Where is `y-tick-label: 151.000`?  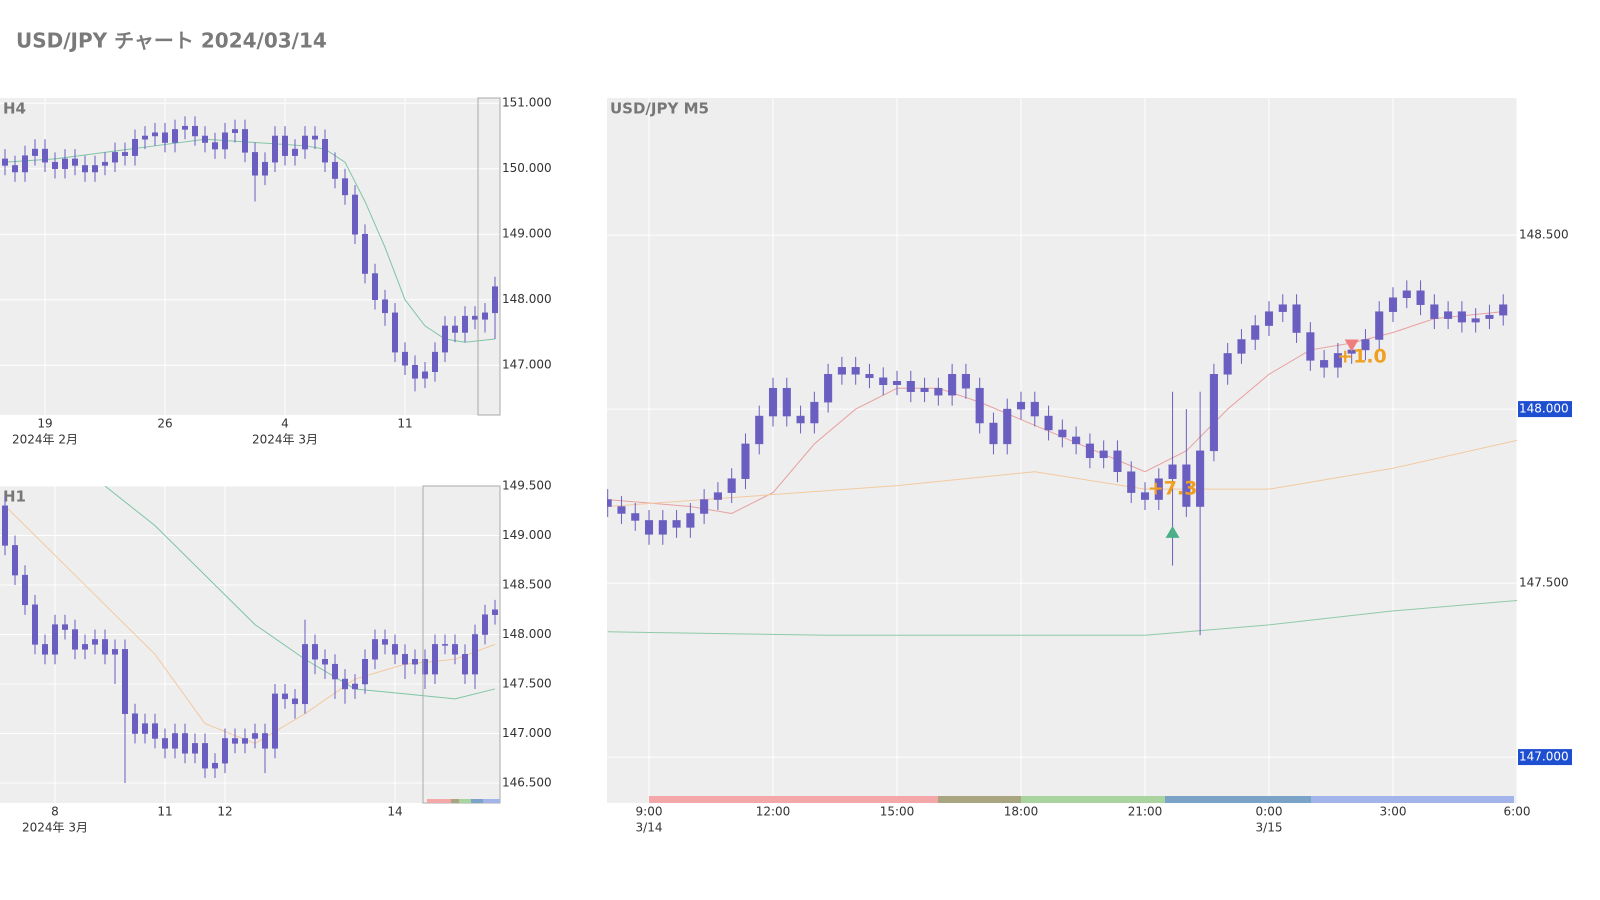
y-tick-label: 151.000 is located at coordinates (527, 103).